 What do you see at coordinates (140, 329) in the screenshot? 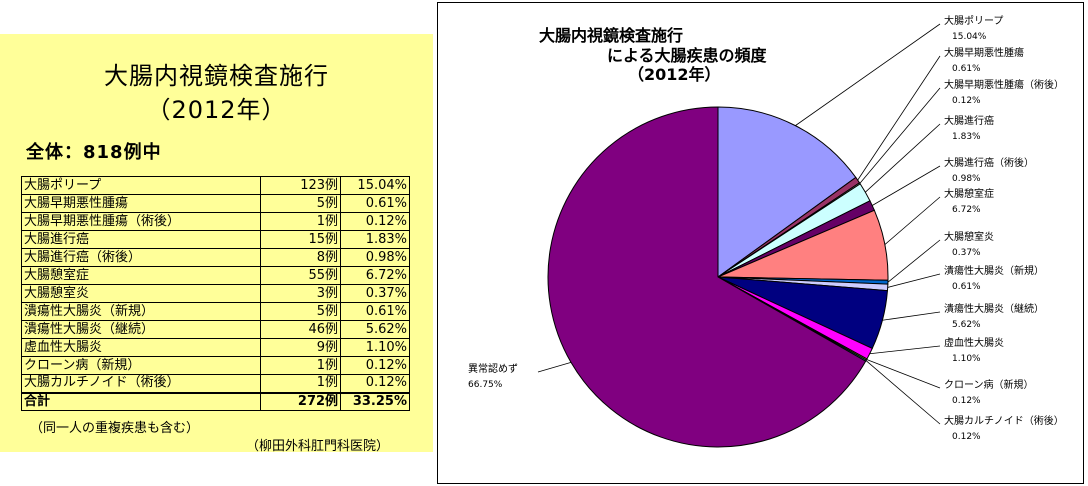
I see `disease-name: 潰瘍性大腸炎（継続）` at bounding box center [140, 329].